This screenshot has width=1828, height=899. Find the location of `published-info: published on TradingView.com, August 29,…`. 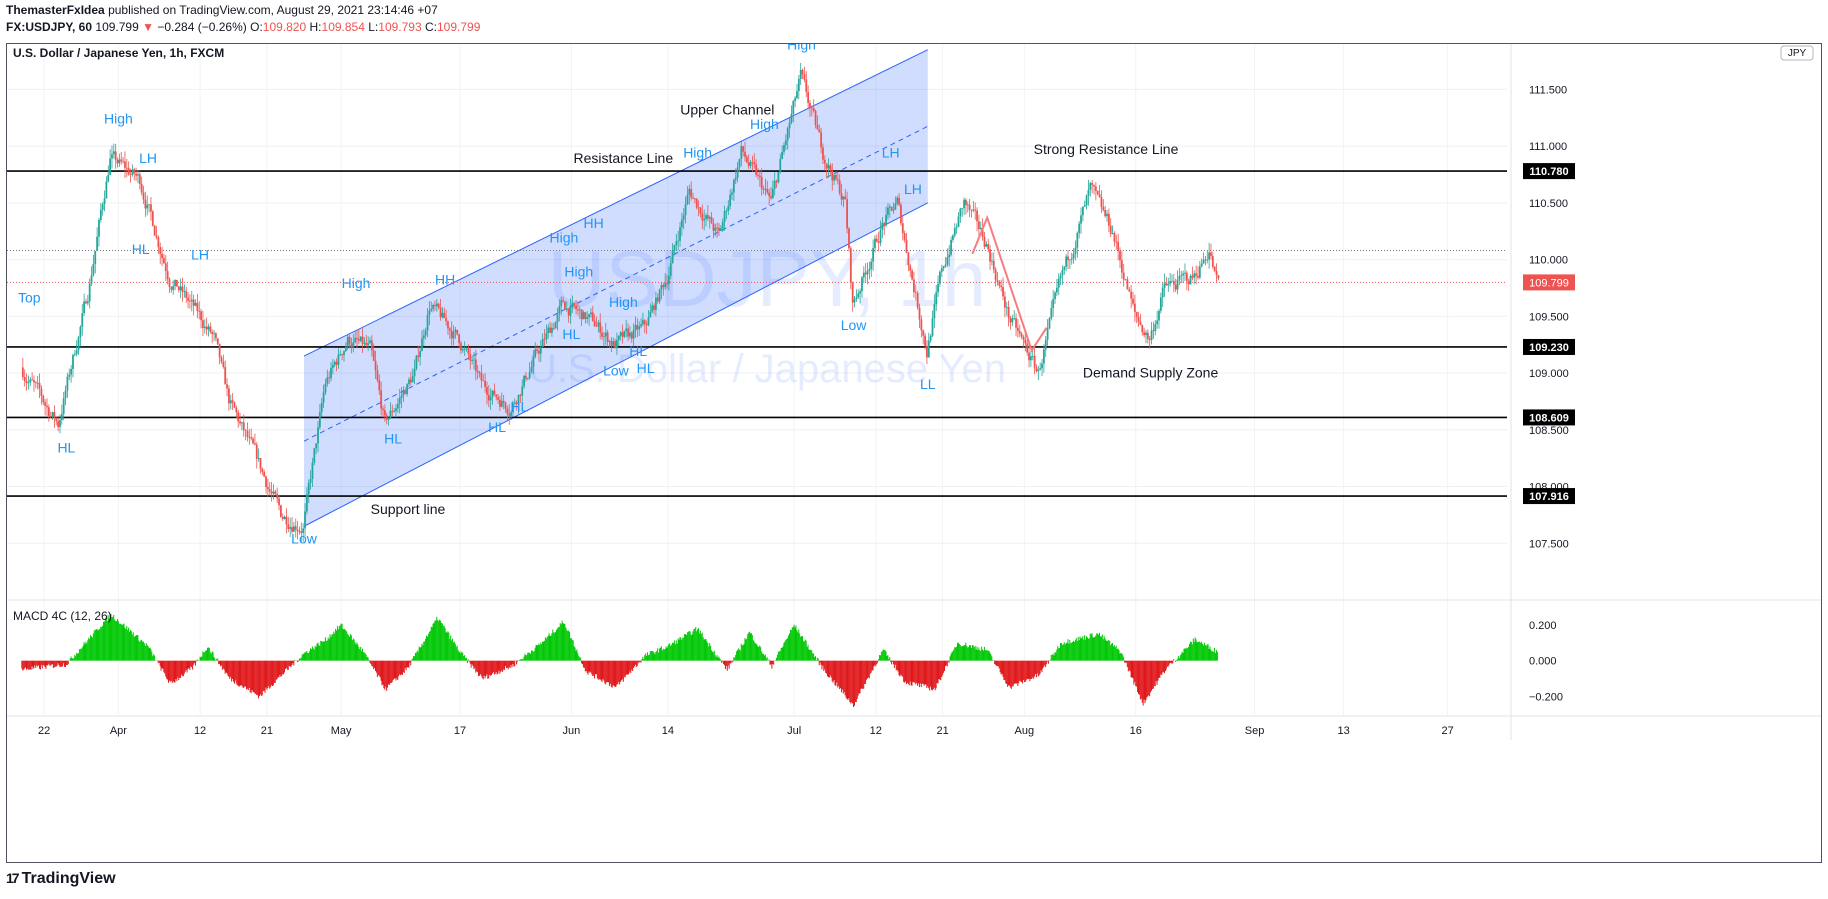

published-info: published on TradingView.com, August 29,… is located at coordinates (273, 10).